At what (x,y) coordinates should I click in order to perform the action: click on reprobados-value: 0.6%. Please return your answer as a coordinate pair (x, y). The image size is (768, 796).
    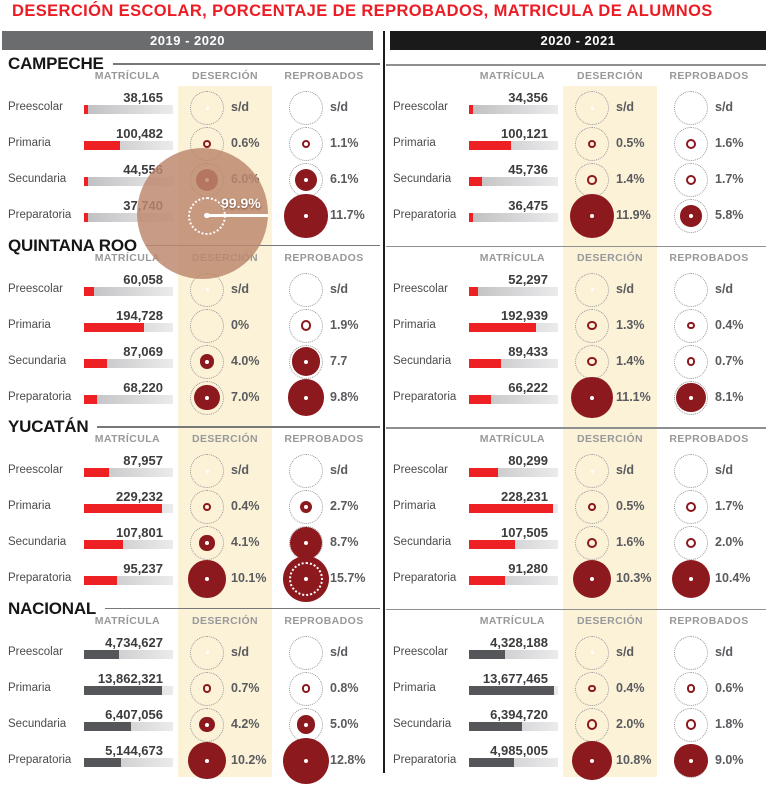
    Looking at the image, I should click on (729, 687).